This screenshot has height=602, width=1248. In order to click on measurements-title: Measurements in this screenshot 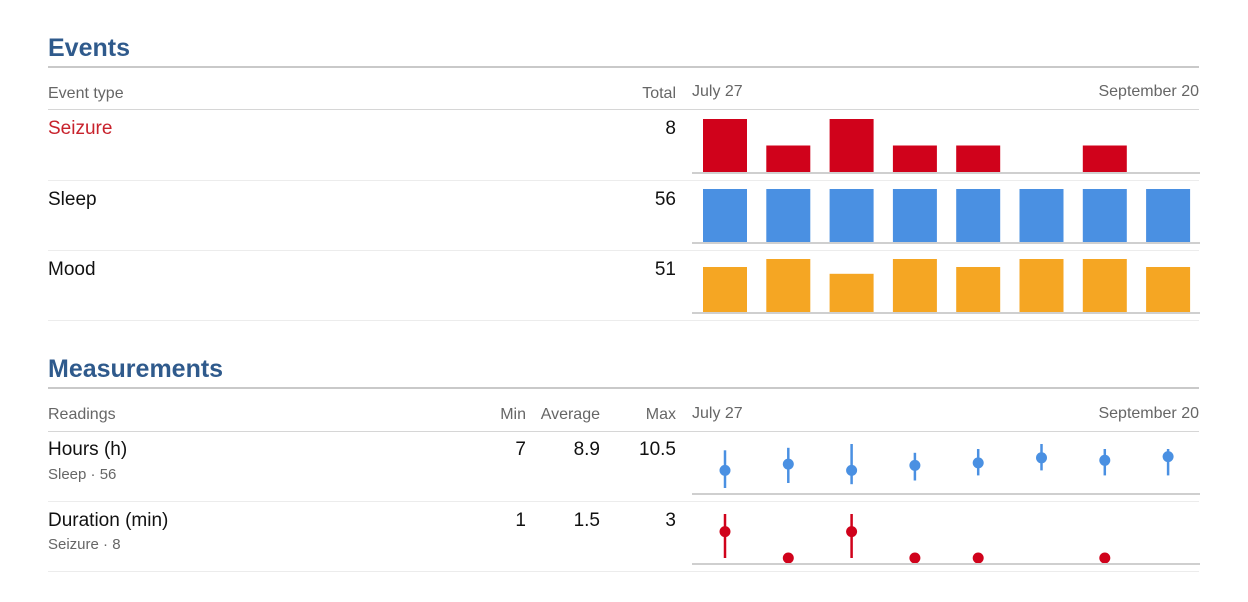, I will do `click(136, 369)`.